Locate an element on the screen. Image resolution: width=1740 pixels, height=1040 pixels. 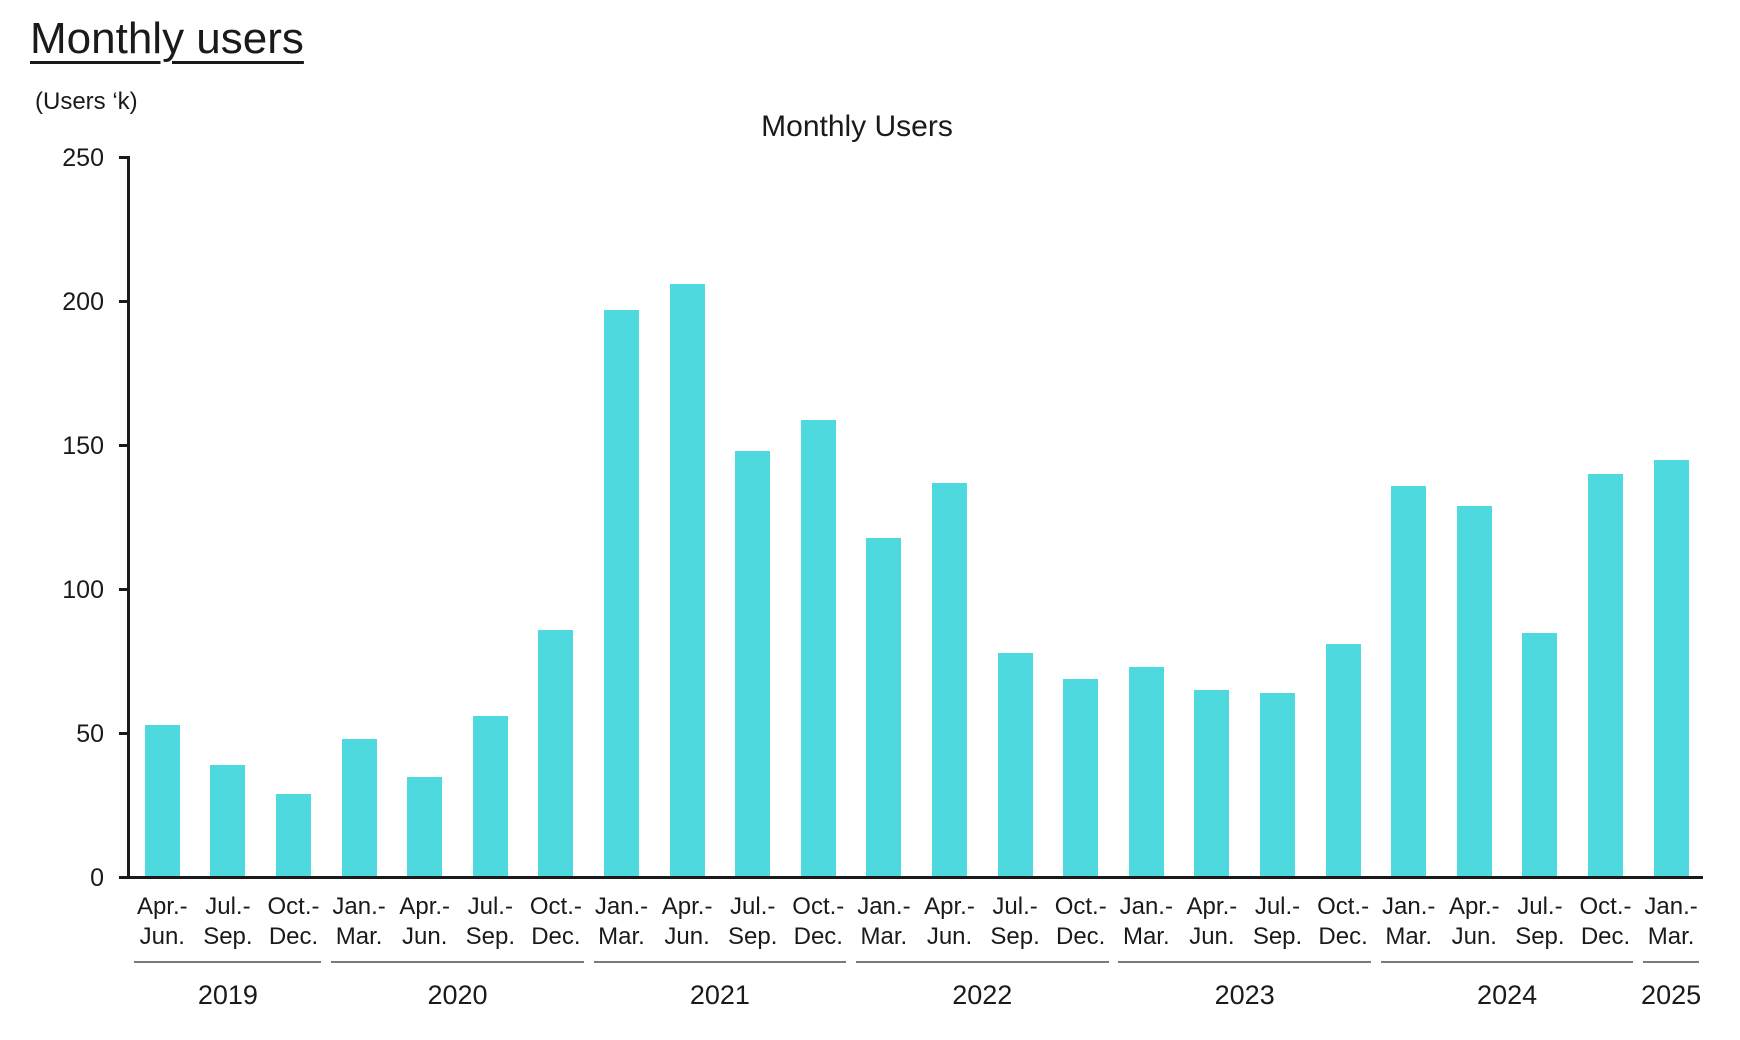
x-axis-line is located at coordinates (911, 877).